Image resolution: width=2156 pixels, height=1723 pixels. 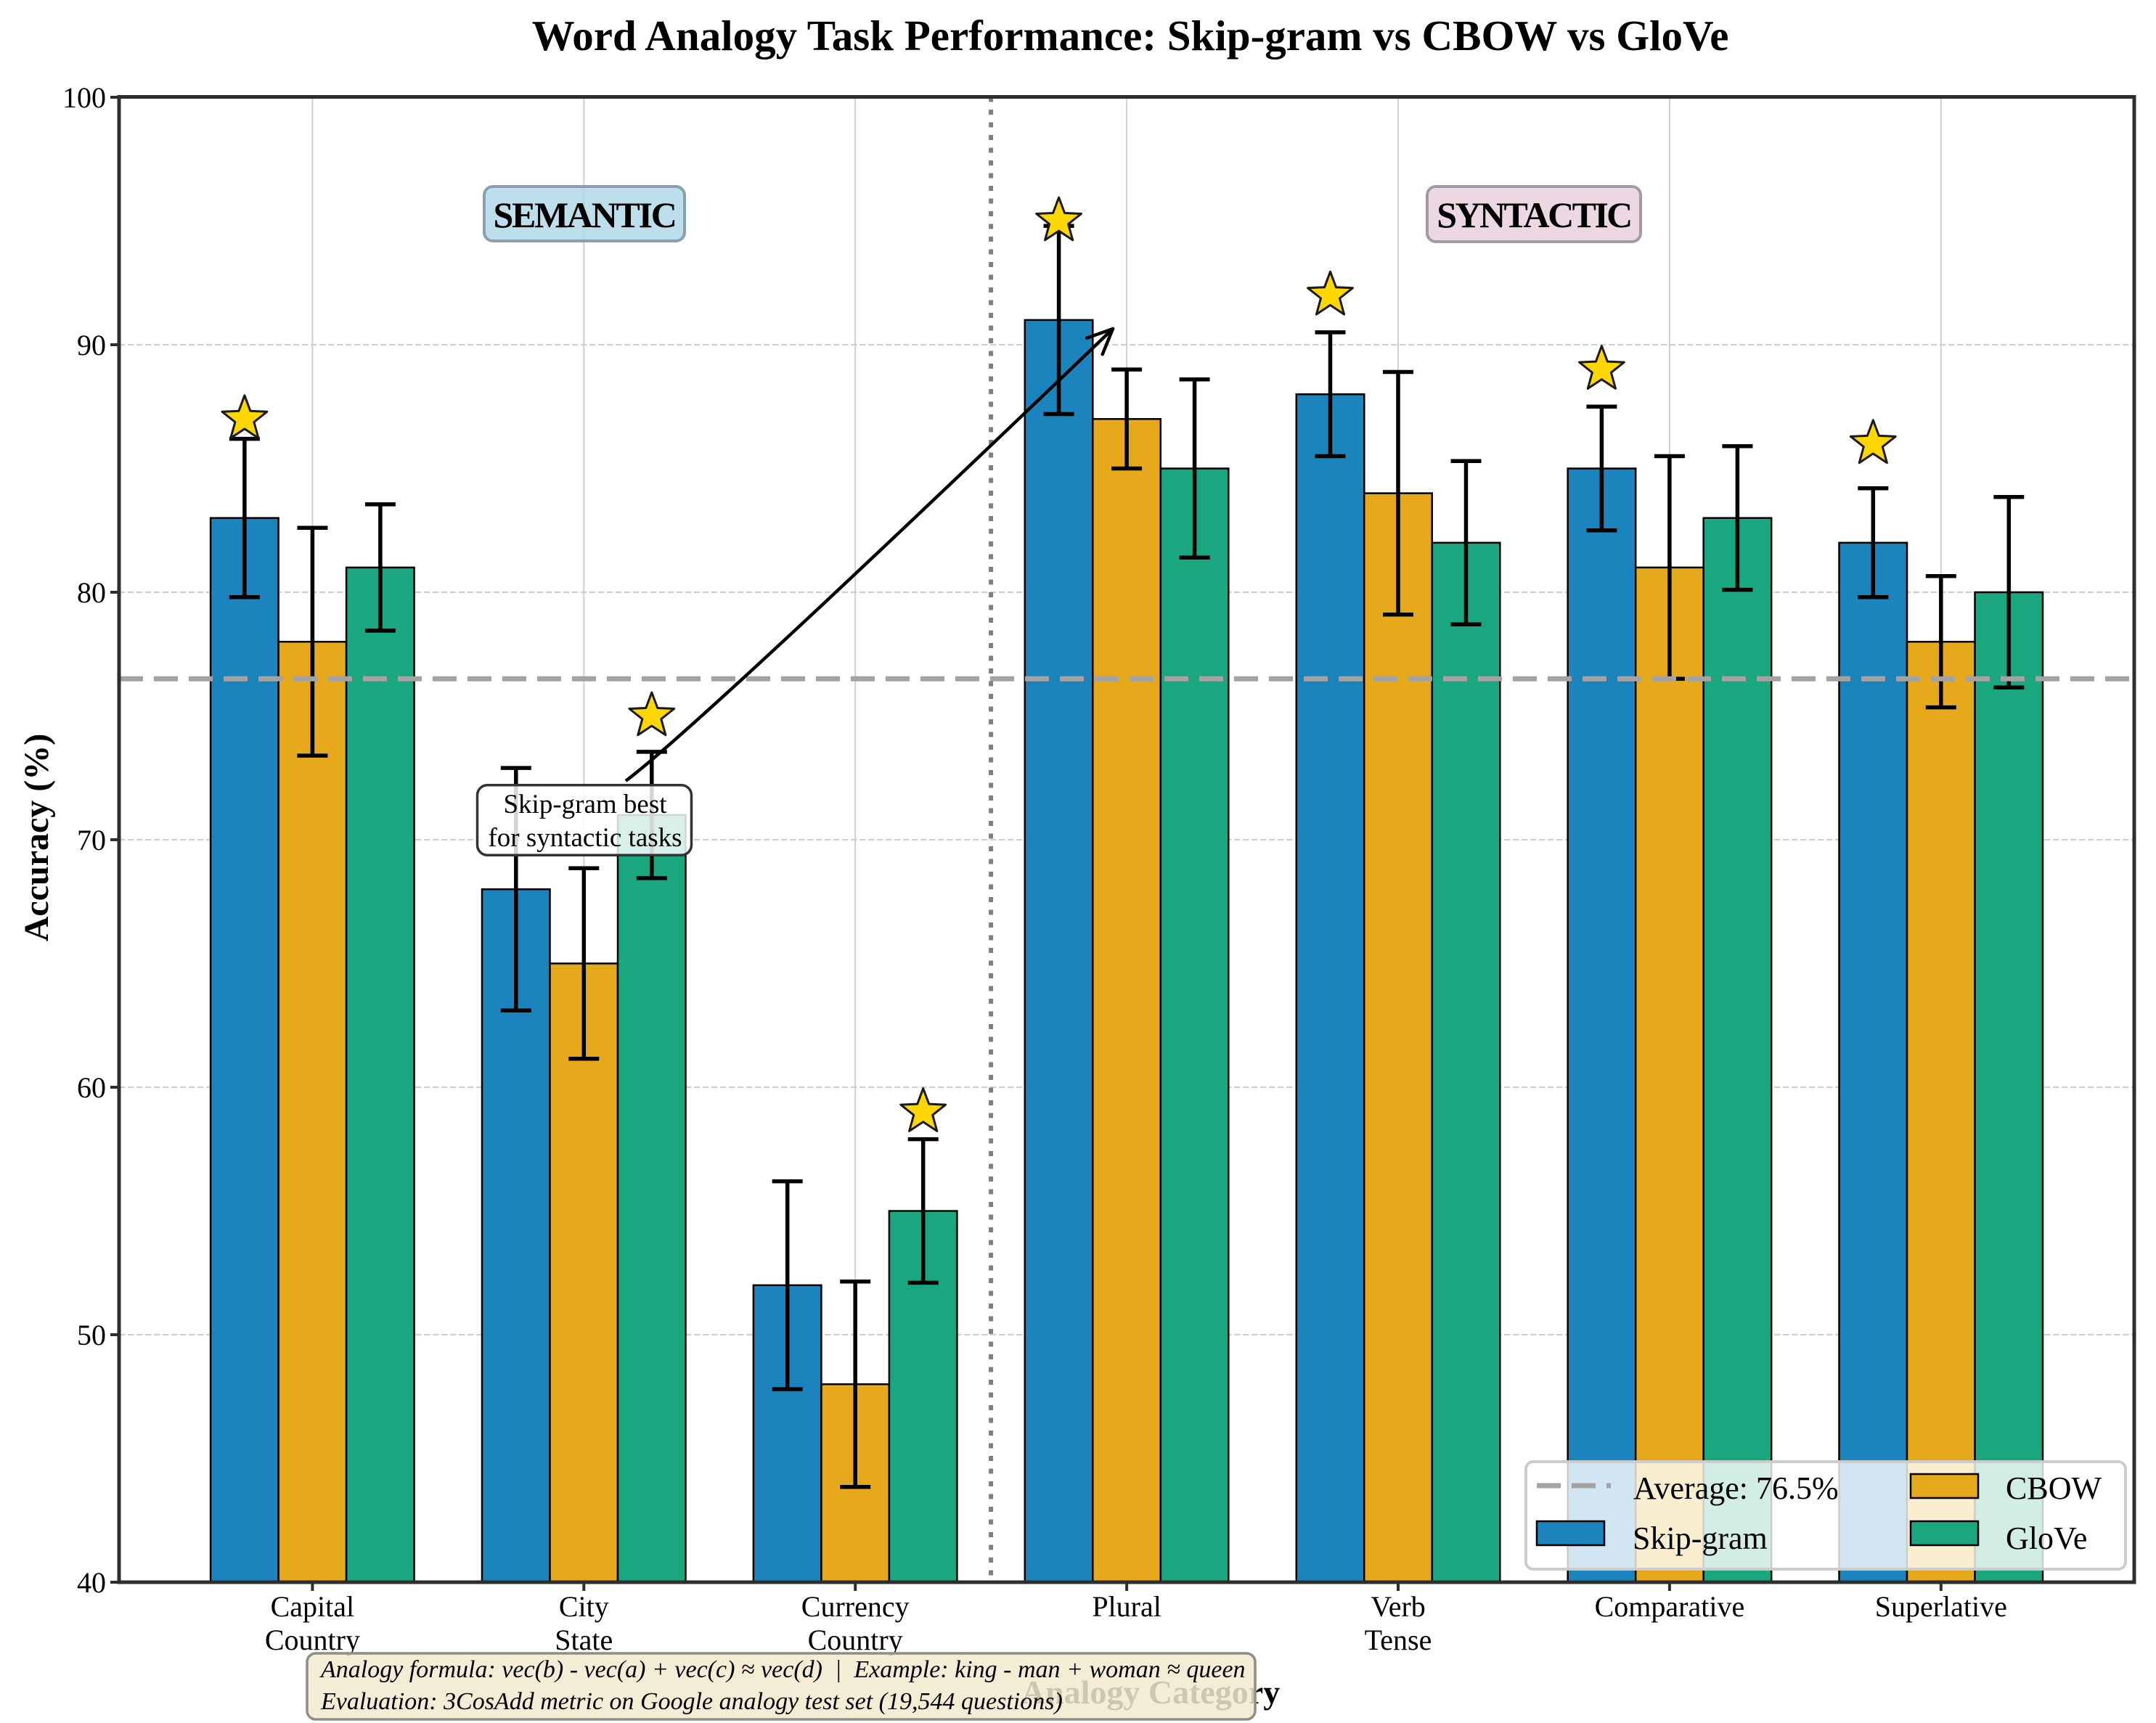 What do you see at coordinates (313, 1606) in the screenshot?
I see `svg-text: Capital` at bounding box center [313, 1606].